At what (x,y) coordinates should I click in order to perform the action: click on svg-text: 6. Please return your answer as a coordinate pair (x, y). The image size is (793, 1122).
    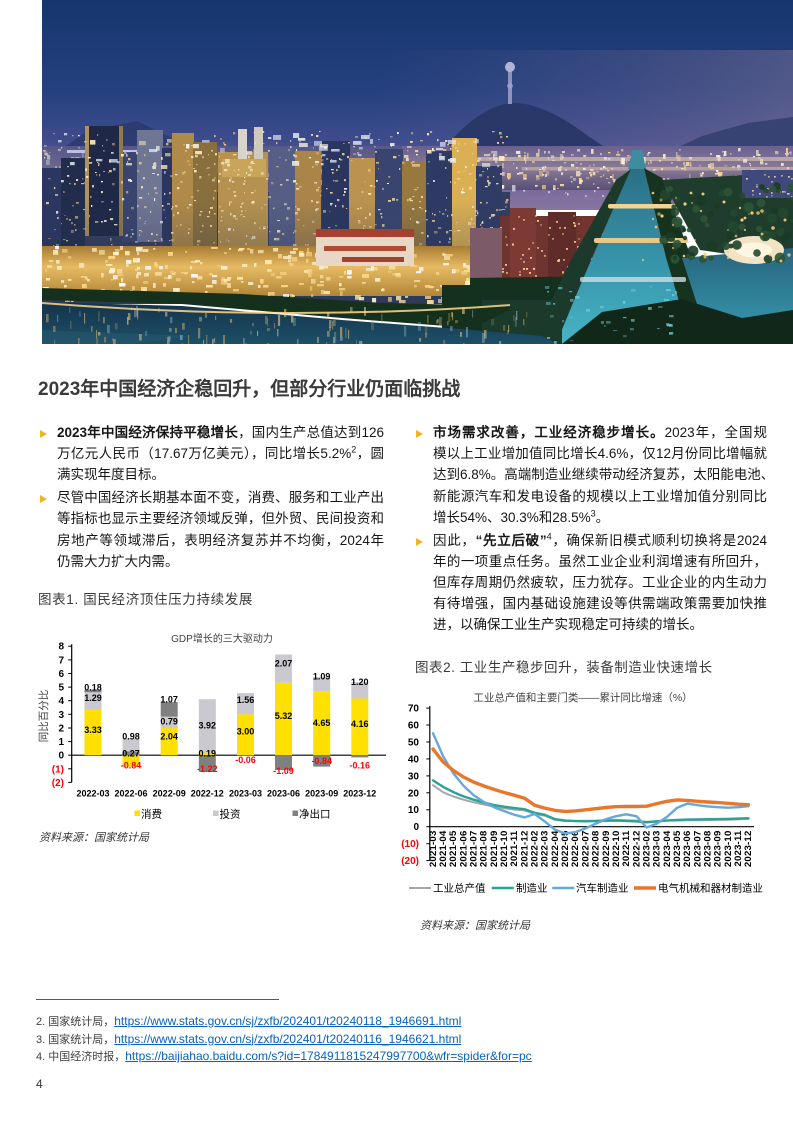
    Looking at the image, I should click on (61, 674).